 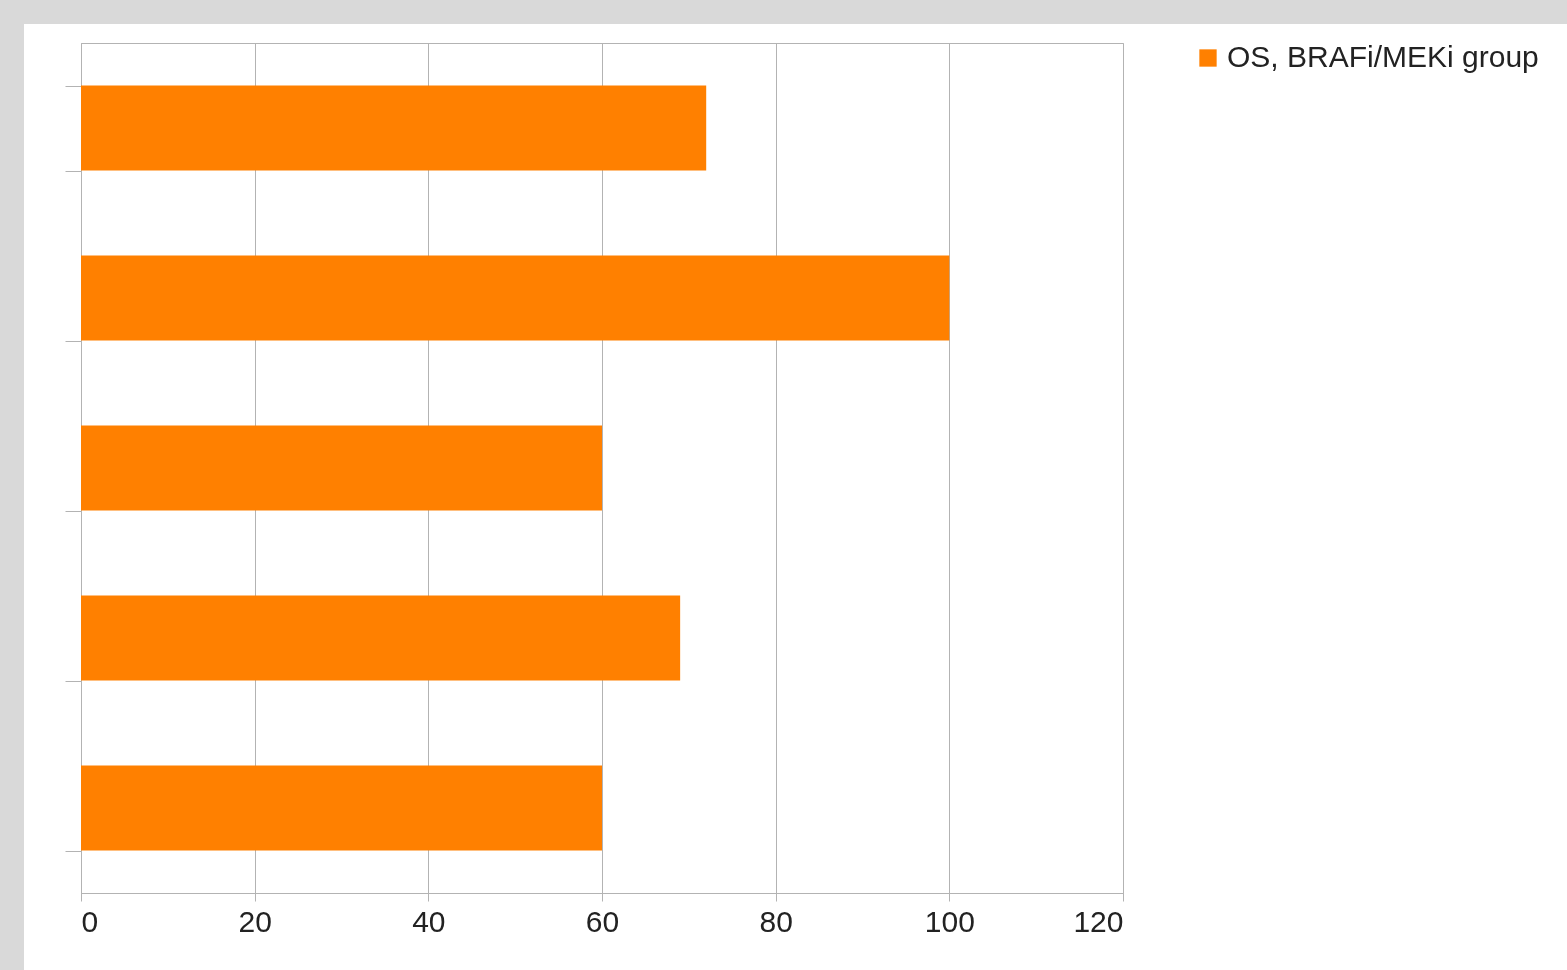 I want to click on x-tick-label: 80, so click(x=776, y=921).